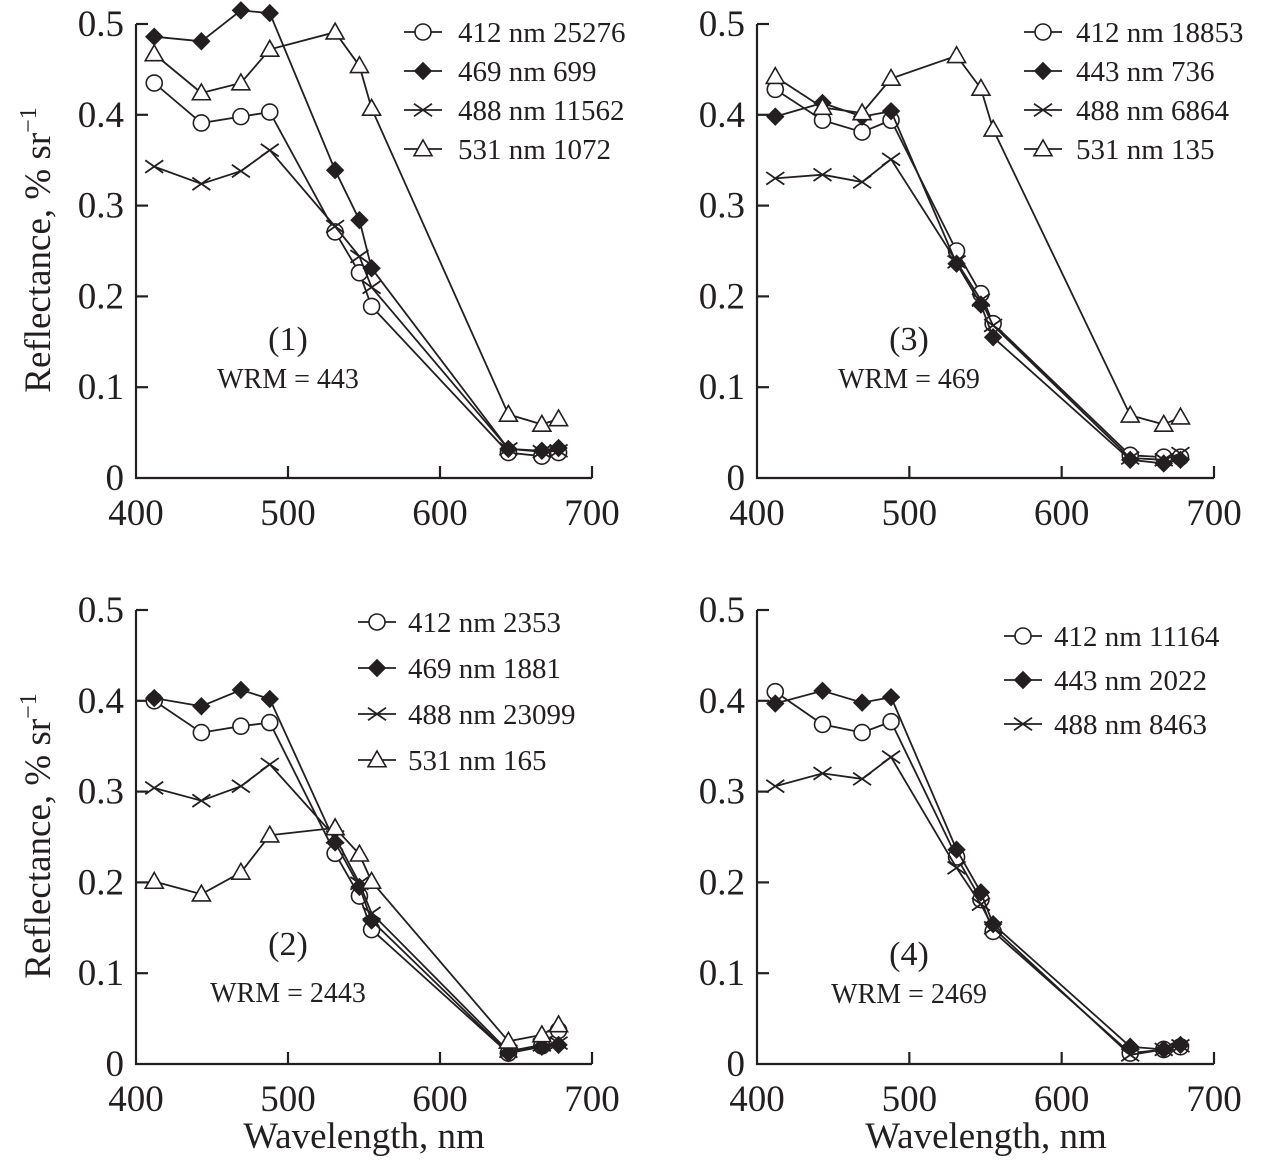  Describe the element at coordinates (459, 669) in the screenshot. I see `legend-item: 469 nm 1881` at that location.